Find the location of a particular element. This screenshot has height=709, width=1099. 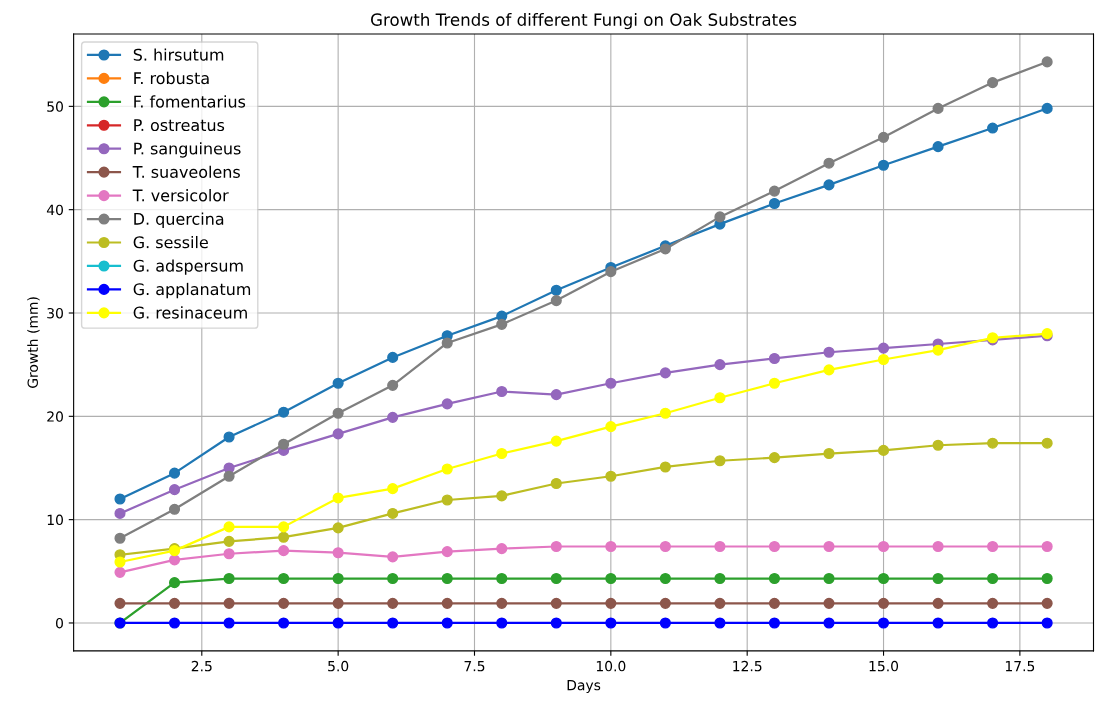

y-tick-label: 40 is located at coordinates (54, 210).